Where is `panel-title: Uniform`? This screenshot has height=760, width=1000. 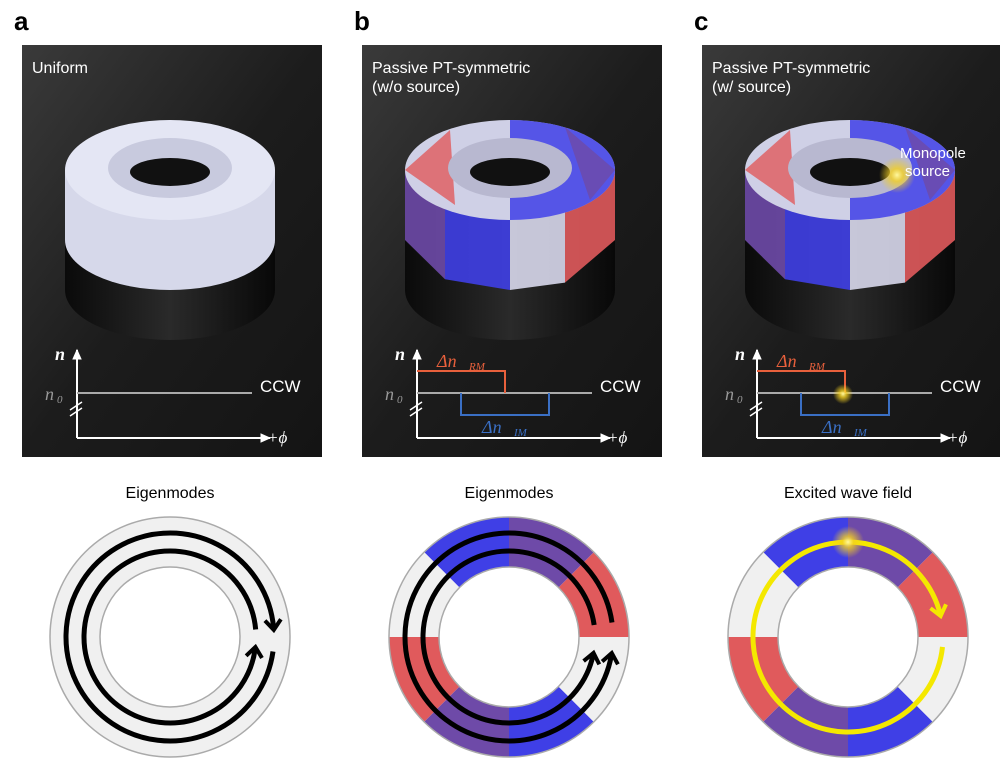 panel-title: Uniform is located at coordinates (60, 68).